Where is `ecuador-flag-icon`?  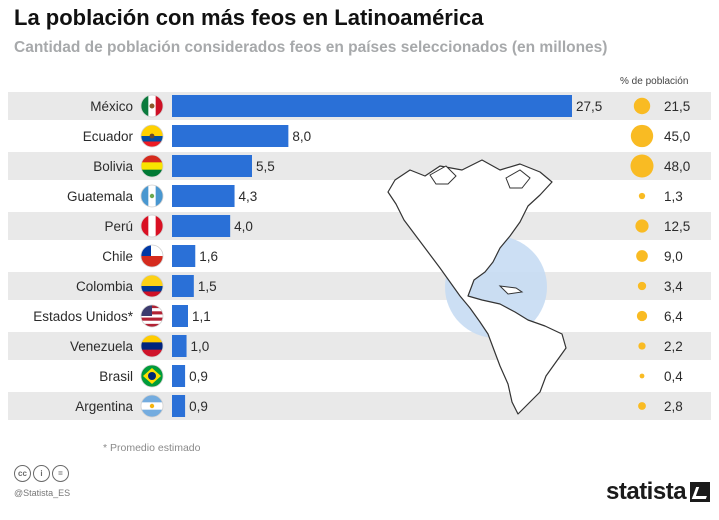
ecuador-flag-icon is located at coordinates (152, 136).